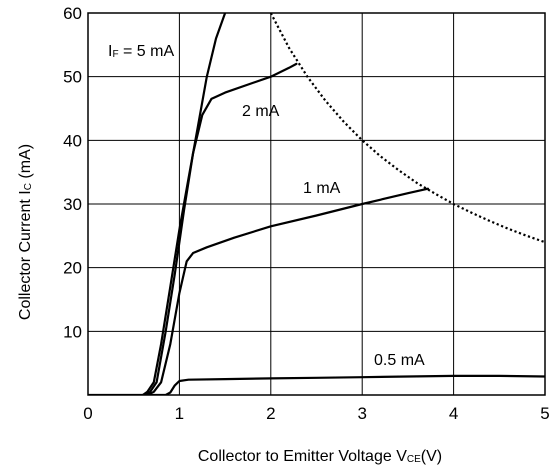 The width and height of the screenshot is (552, 470). Describe the element at coordinates (322, 188) in the screenshot. I see `curve-label: 1 mA` at that location.